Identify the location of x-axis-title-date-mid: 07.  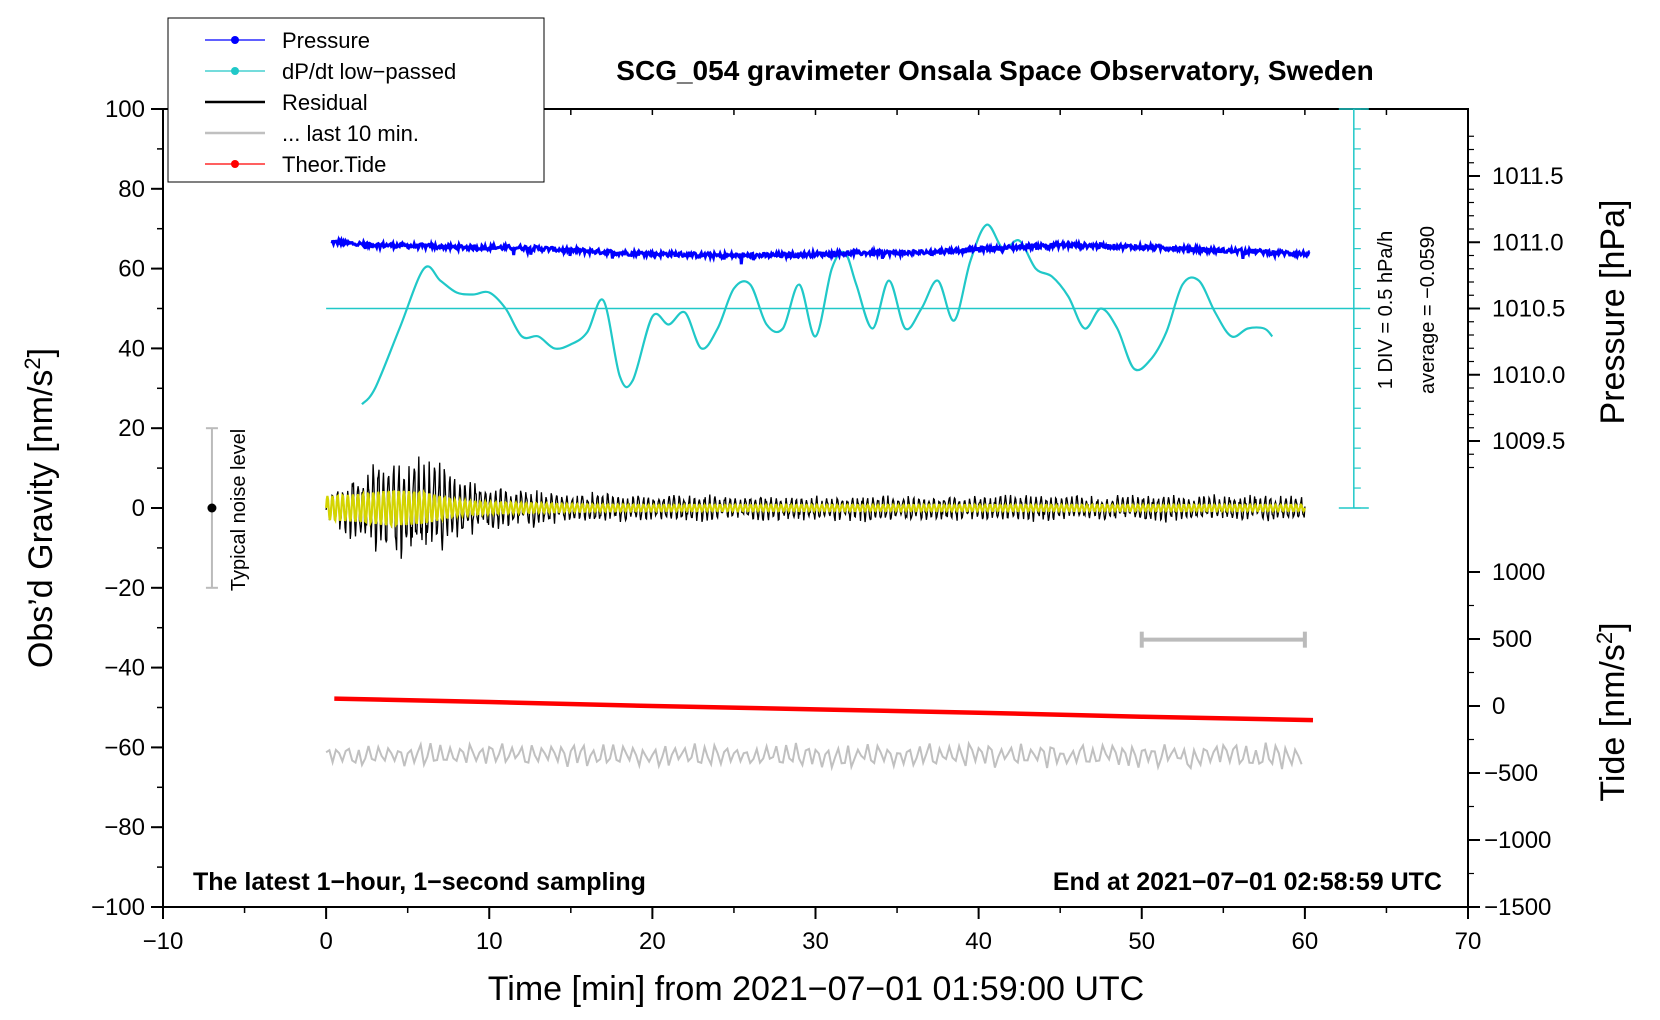
(847, 989).